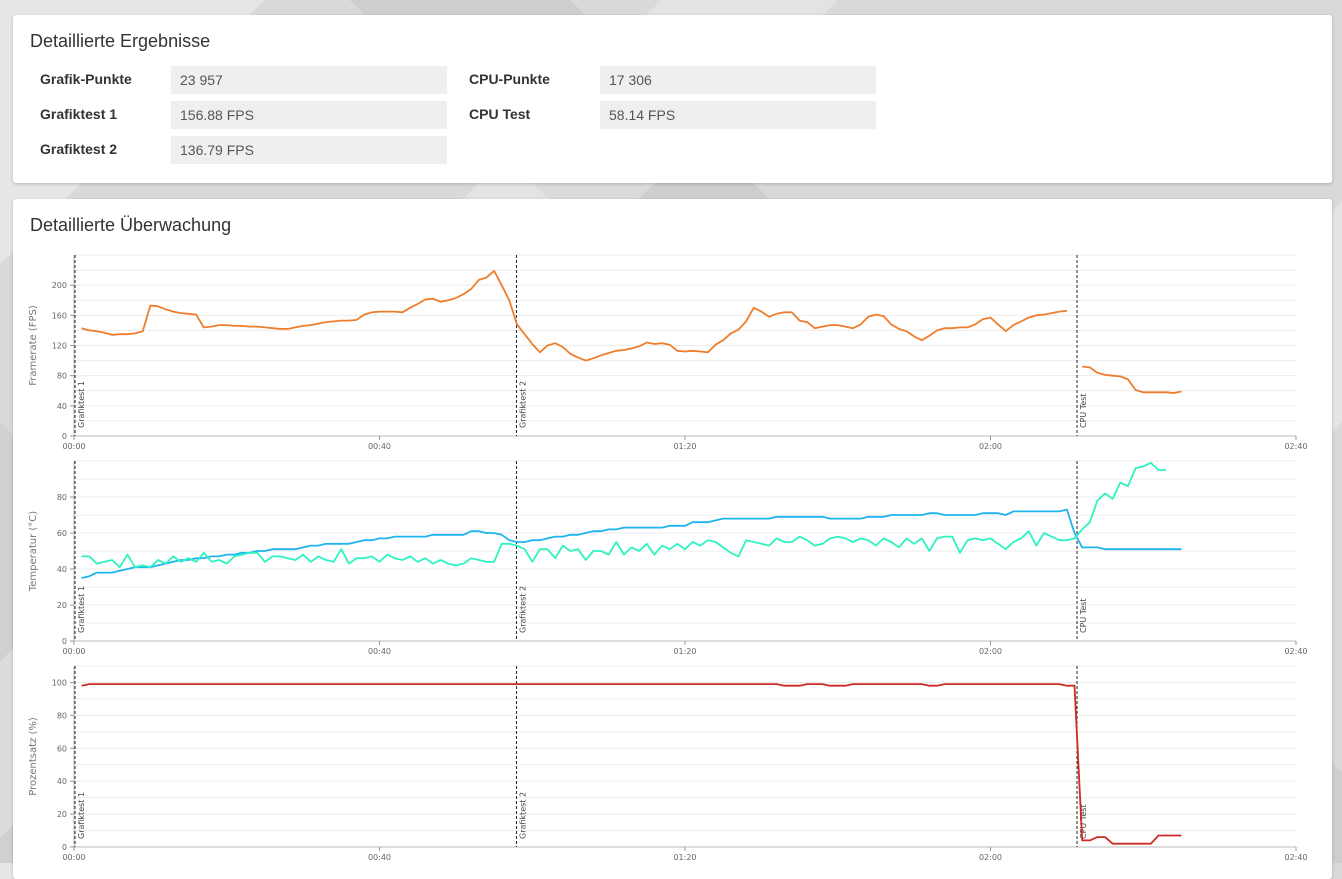  What do you see at coordinates (59, 285) in the screenshot?
I see `y-tick-label: 200` at bounding box center [59, 285].